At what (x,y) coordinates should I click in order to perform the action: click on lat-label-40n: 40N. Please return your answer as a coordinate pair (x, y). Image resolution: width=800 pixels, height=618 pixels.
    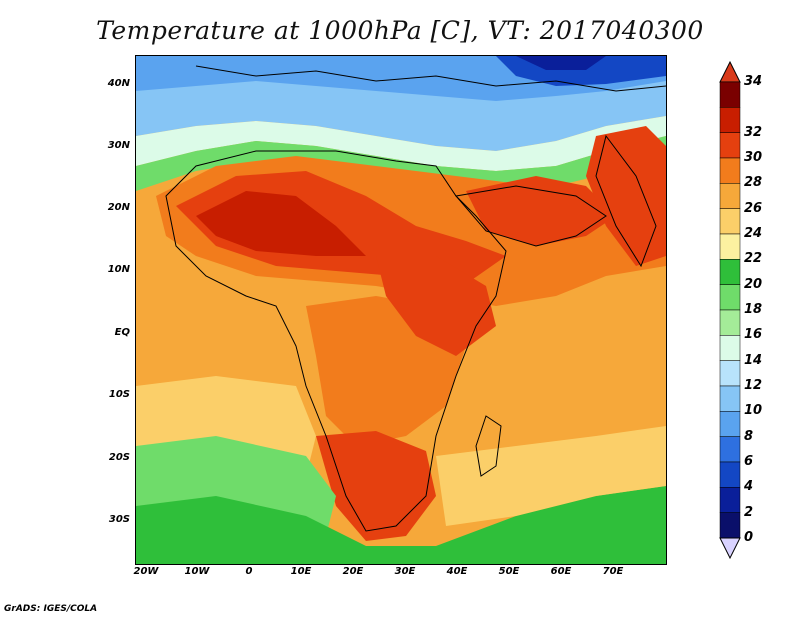
    Looking at the image, I should click on (118, 83).